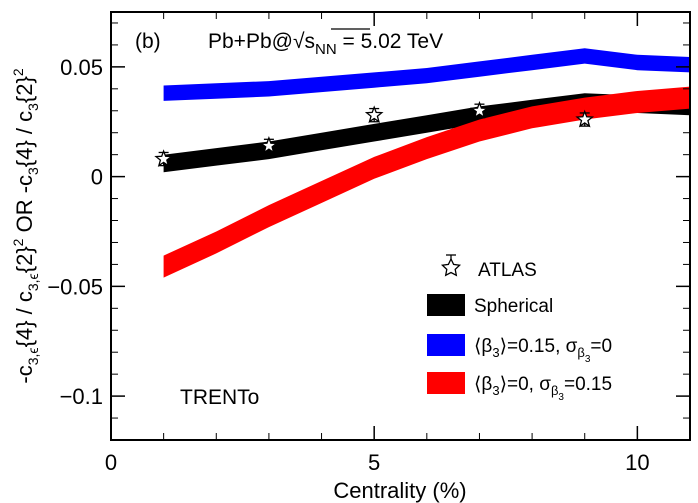 This screenshot has width=698, height=503. Describe the element at coordinates (81, 396) in the screenshot. I see `y-tick-label: −0.1` at that location.